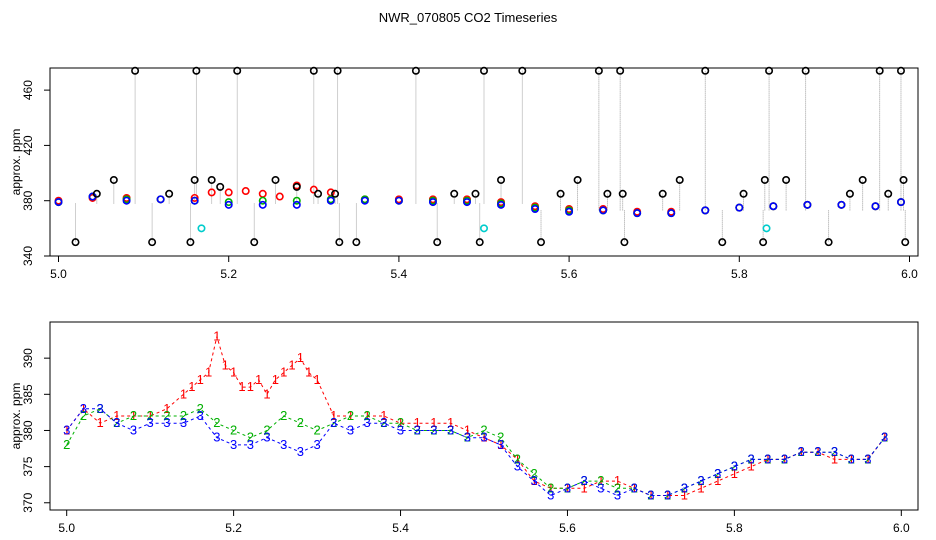 The width and height of the screenshot is (936, 540). I want to click on point-red, so click(279, 196).